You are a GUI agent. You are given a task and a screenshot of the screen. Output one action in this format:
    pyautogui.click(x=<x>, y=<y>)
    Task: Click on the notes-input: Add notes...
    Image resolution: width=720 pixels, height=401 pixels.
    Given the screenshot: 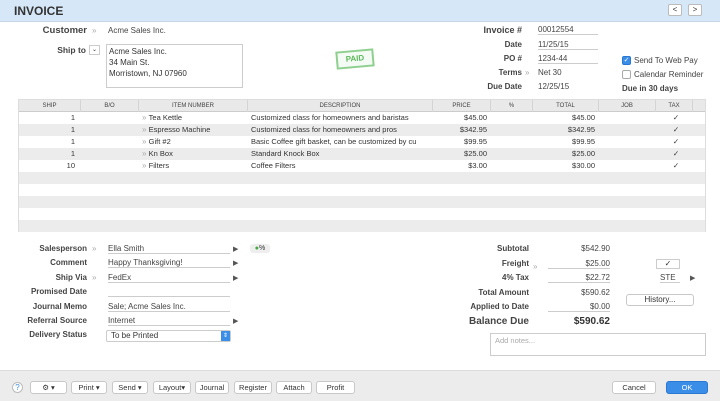 What is the action you would take?
    pyautogui.click(x=598, y=344)
    